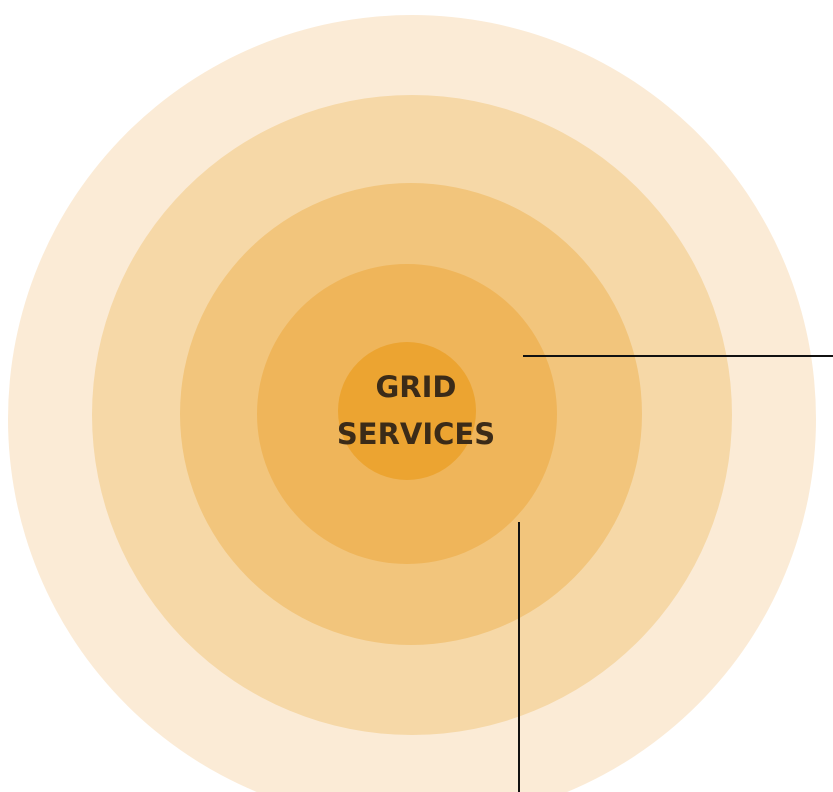 This screenshot has width=833, height=792. I want to click on center-label: SERVICES, so click(416, 434).